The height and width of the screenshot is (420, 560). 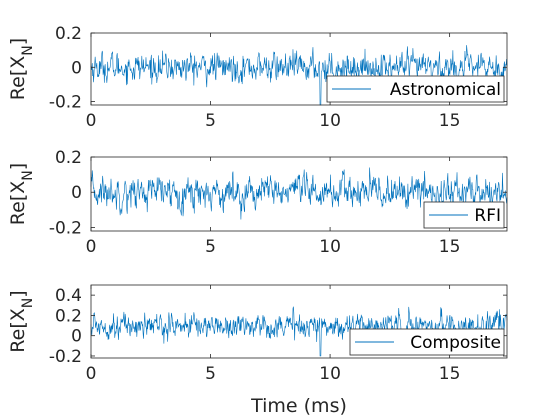 I want to click on legend: Composite, so click(x=427, y=342).